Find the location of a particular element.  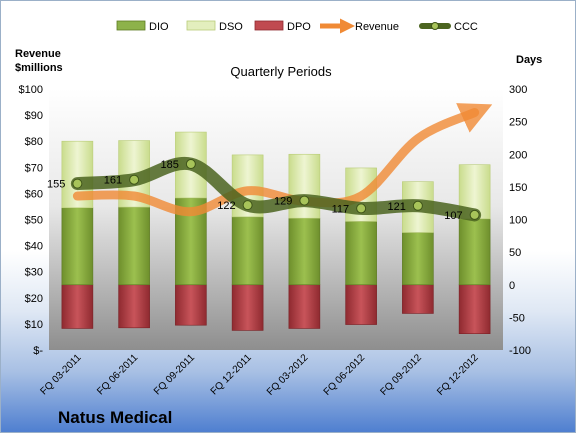

company-name: Natus Medical is located at coordinates (115, 417).